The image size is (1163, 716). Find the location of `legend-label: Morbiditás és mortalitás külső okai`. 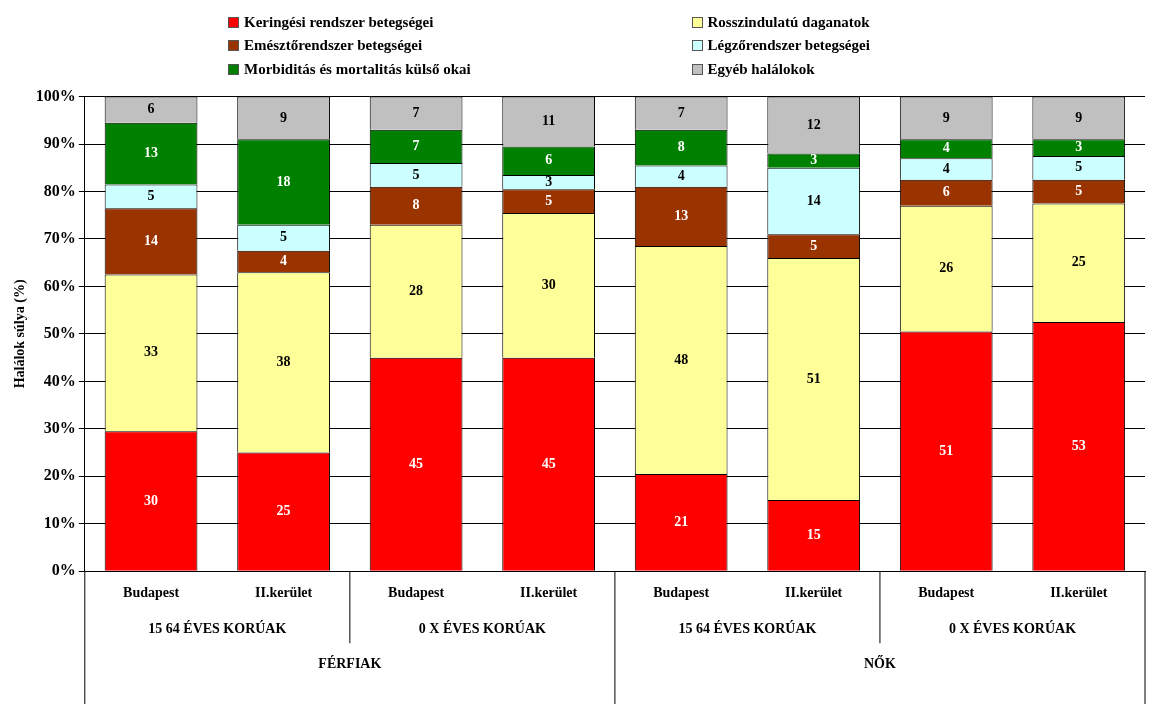

legend-label: Morbiditás és mortalitás külső okai is located at coordinates (357, 69).